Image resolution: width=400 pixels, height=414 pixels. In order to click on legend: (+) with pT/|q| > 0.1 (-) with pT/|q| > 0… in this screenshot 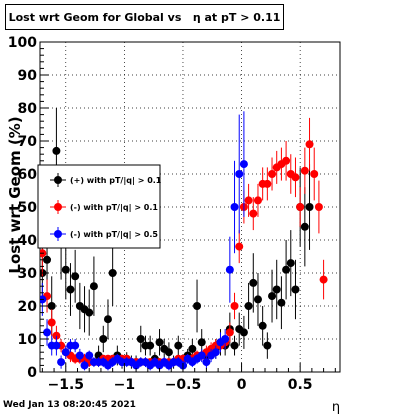, I will do `click(99, 206)`.